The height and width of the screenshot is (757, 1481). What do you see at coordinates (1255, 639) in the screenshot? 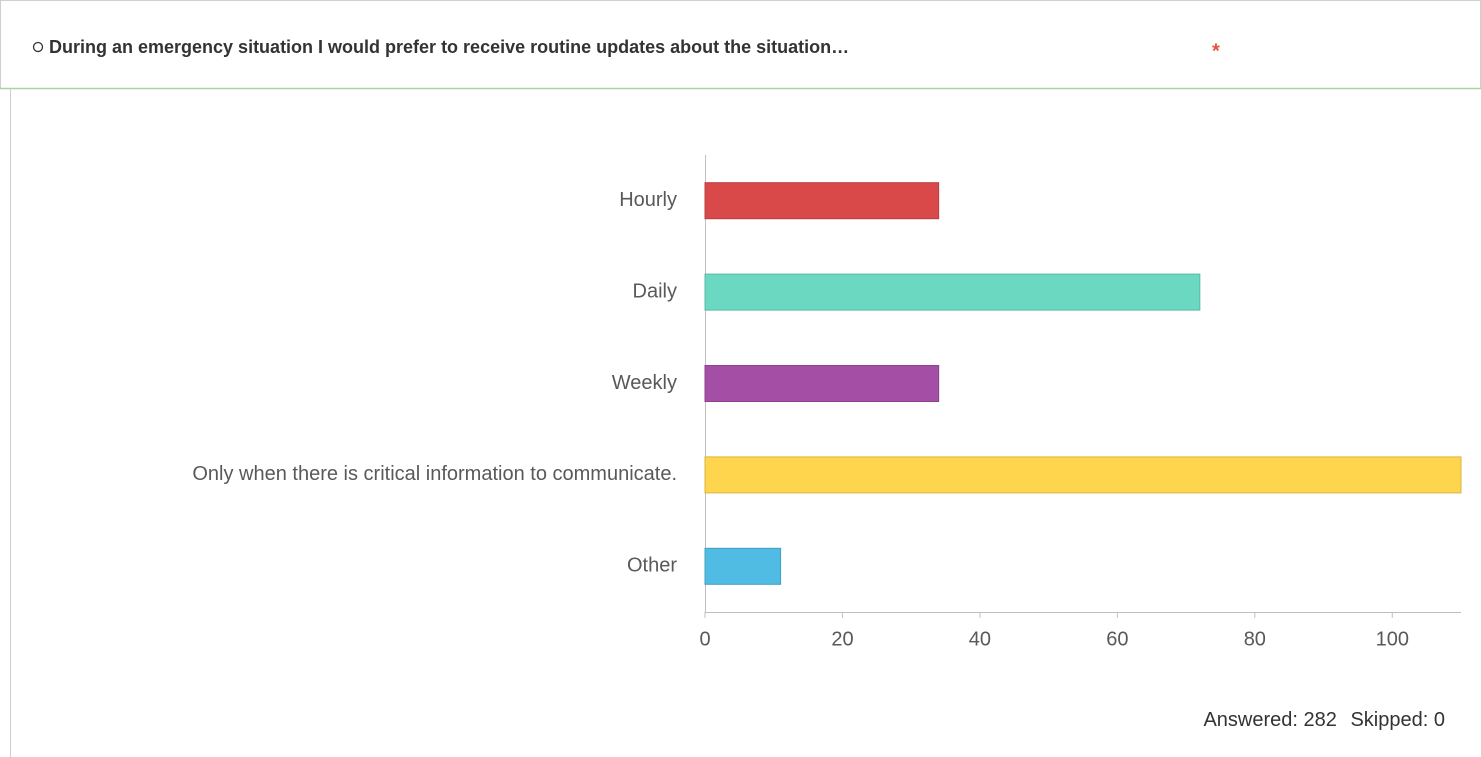
I see `x-tick-label: 80` at bounding box center [1255, 639].